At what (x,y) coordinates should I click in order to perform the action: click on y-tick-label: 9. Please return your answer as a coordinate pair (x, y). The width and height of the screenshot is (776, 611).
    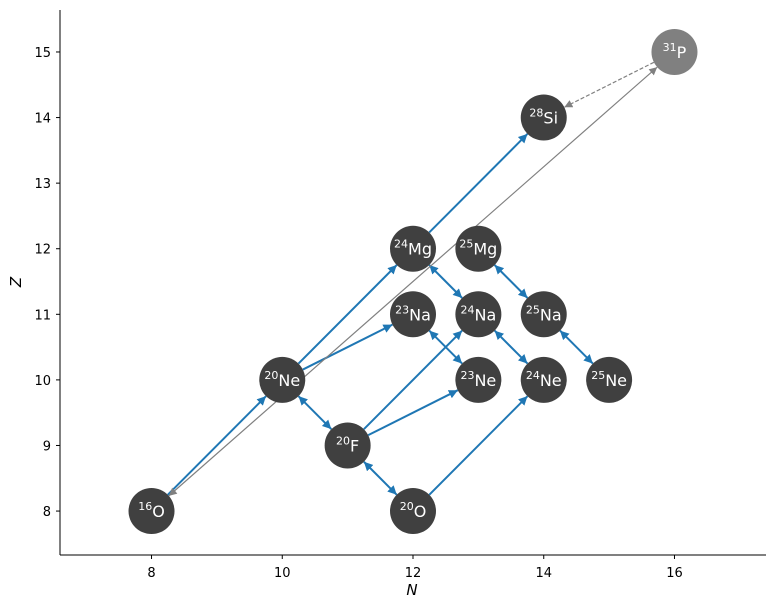
    Looking at the image, I should click on (47, 446).